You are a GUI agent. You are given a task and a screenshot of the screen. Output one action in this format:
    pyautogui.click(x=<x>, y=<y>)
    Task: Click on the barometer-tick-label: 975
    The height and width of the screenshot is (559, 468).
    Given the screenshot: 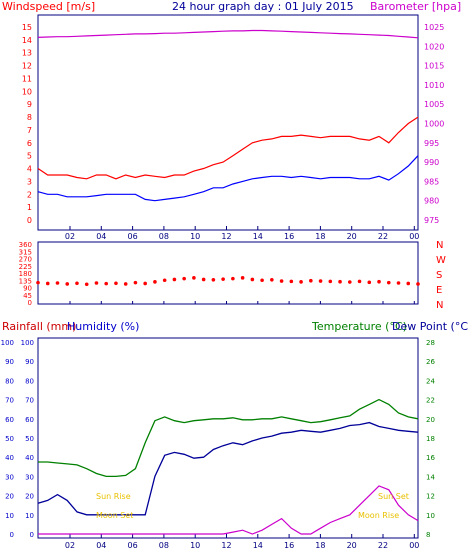 What is the action you would take?
    pyautogui.click(x=431, y=220)
    